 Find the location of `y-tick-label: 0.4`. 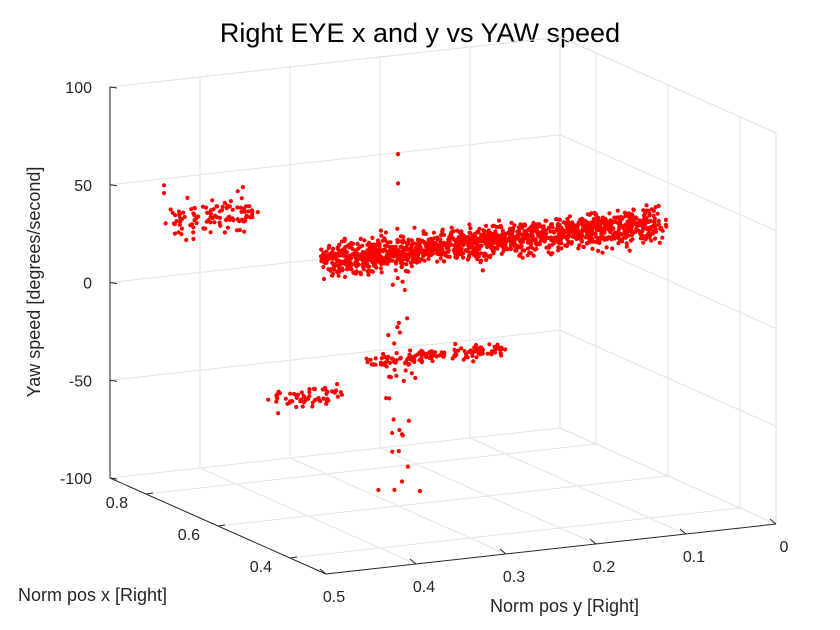

y-tick-label: 0.4 is located at coordinates (424, 587).